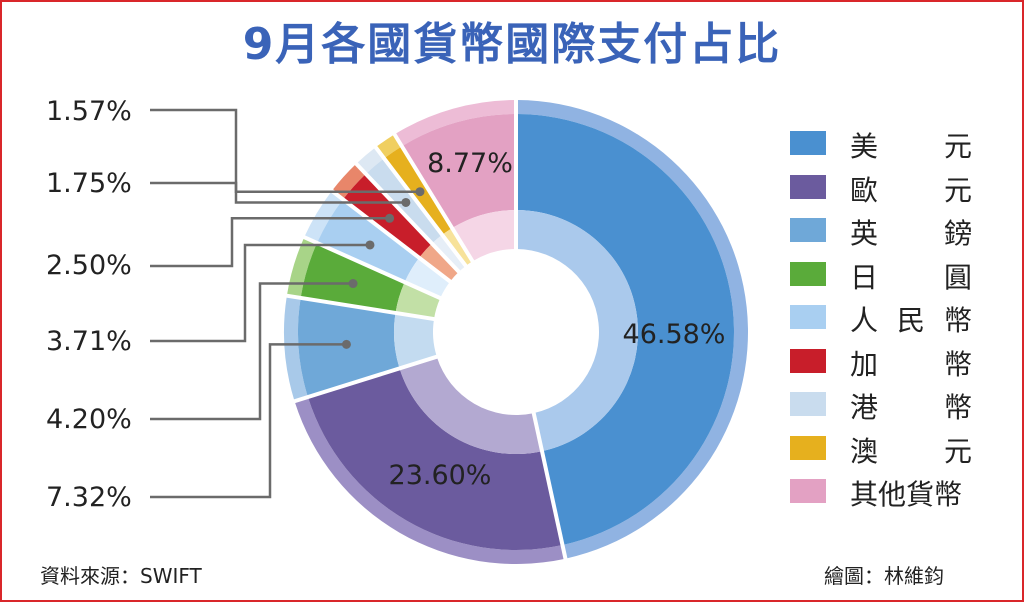 The width and height of the screenshot is (1024, 602). What do you see at coordinates (89, 183) in the screenshot?
I see `left-label-2: 1.75%` at bounding box center [89, 183].